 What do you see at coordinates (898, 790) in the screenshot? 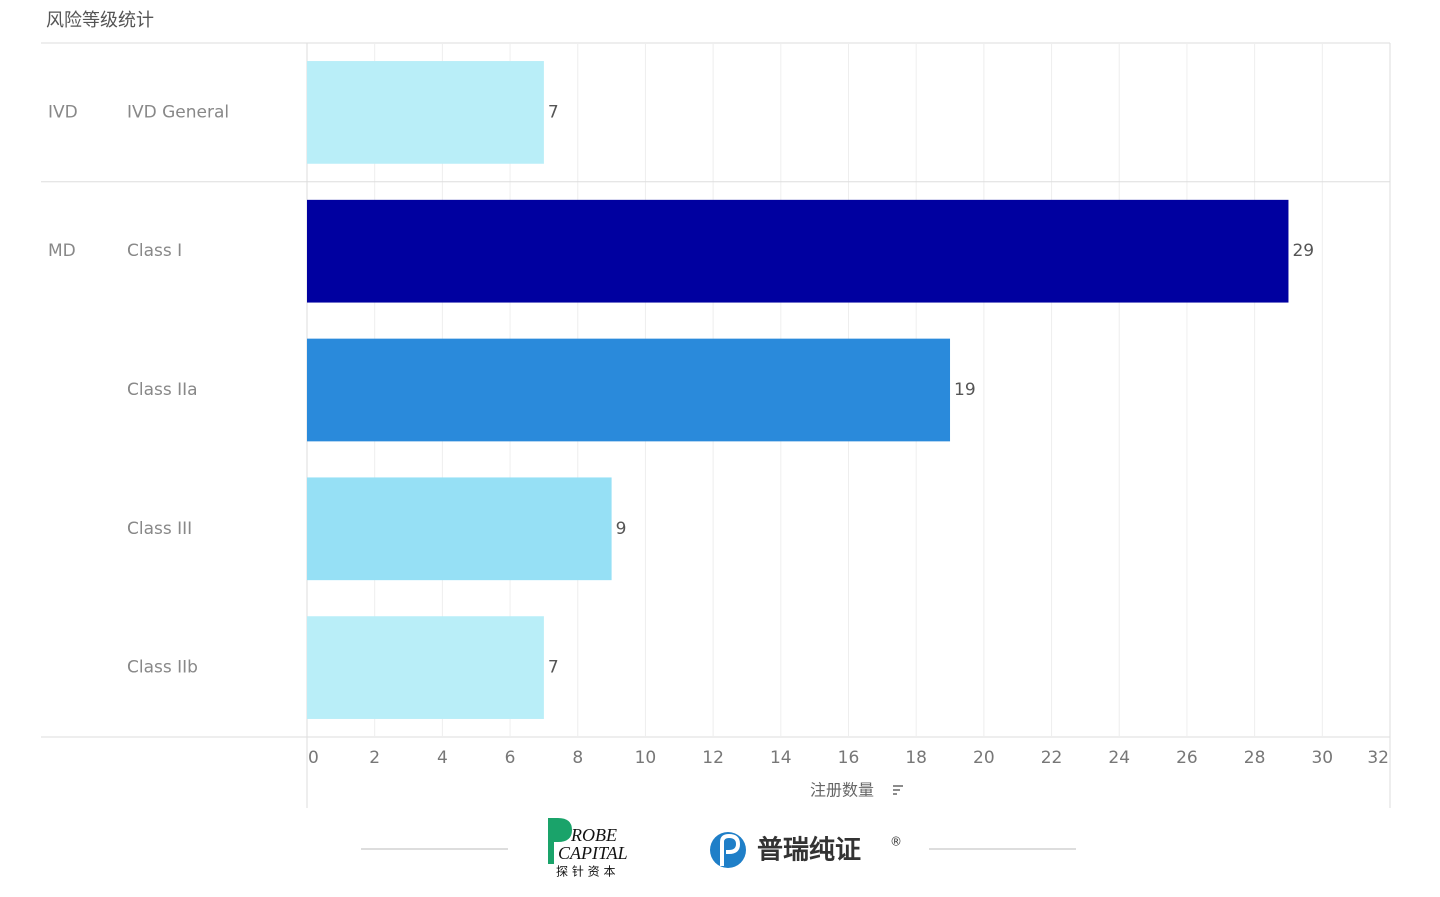
I see `sort-icon` at bounding box center [898, 790].